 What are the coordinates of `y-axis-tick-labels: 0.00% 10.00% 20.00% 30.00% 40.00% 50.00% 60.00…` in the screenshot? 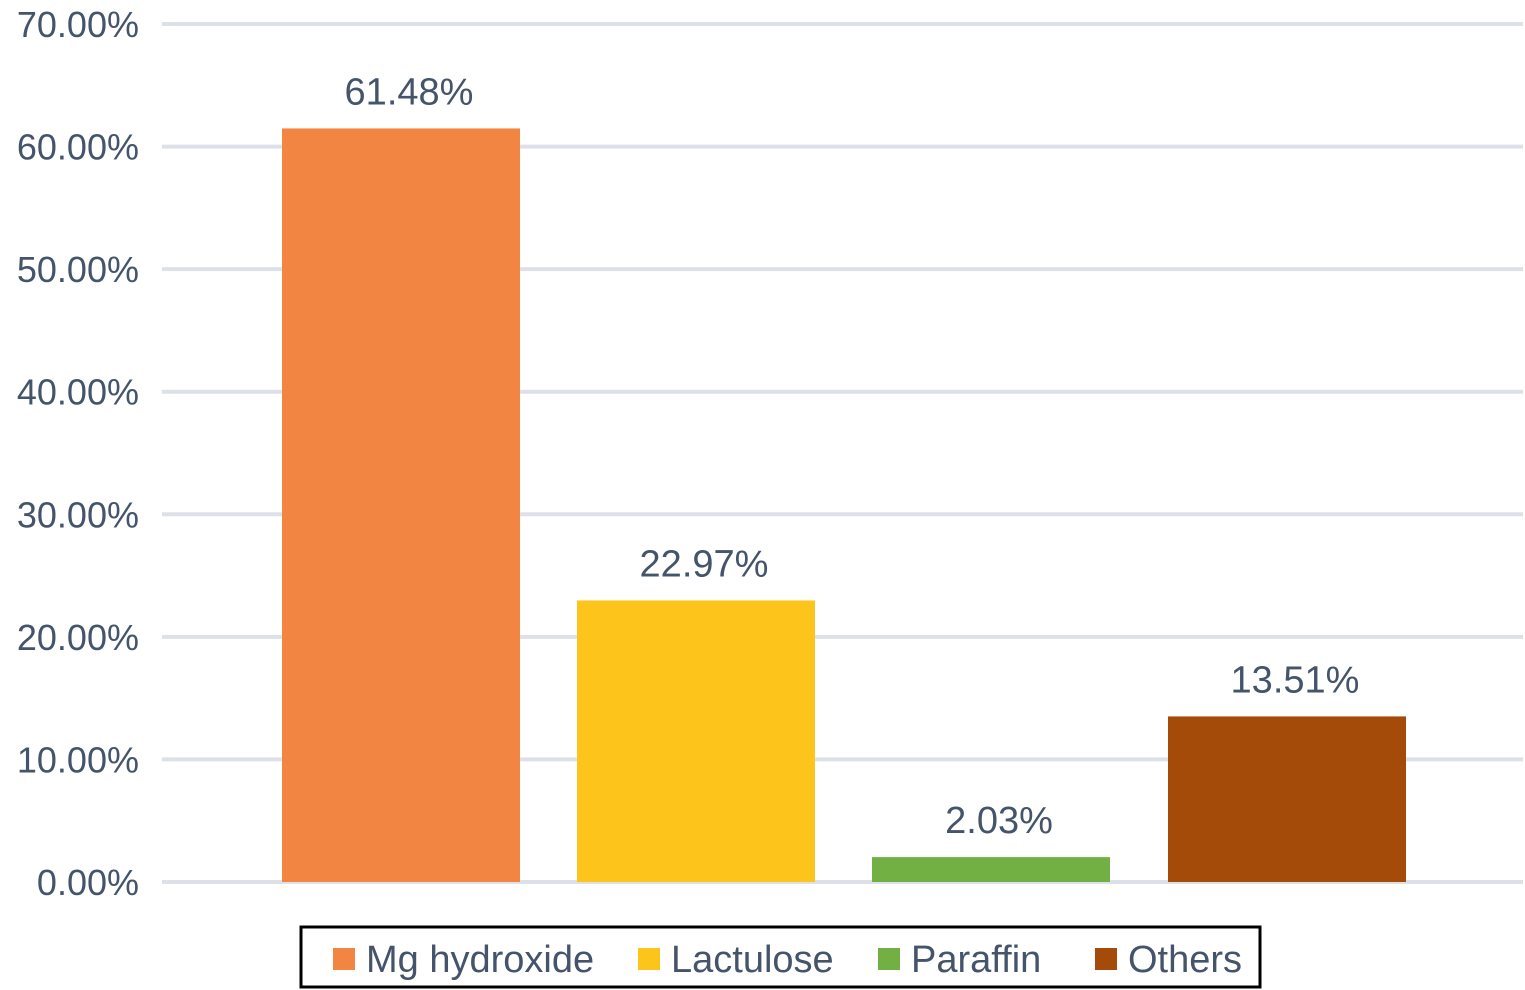 It's located at (78, 453).